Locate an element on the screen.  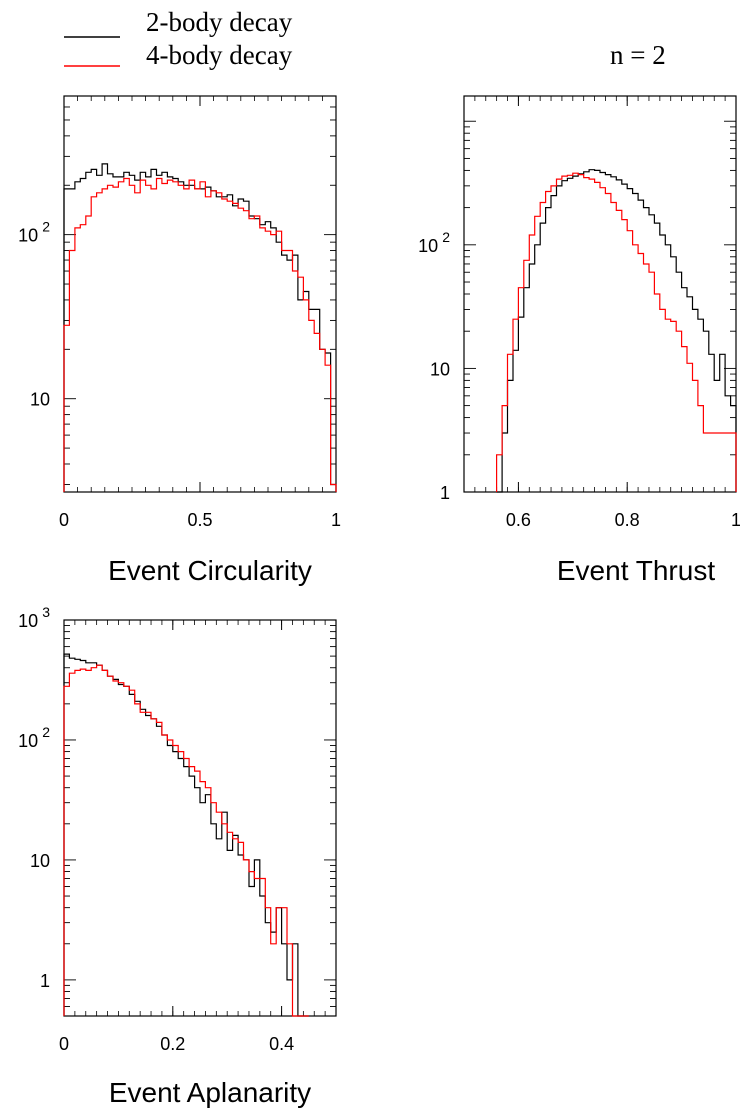
x-tick-label: 0.5 is located at coordinates (199, 520).